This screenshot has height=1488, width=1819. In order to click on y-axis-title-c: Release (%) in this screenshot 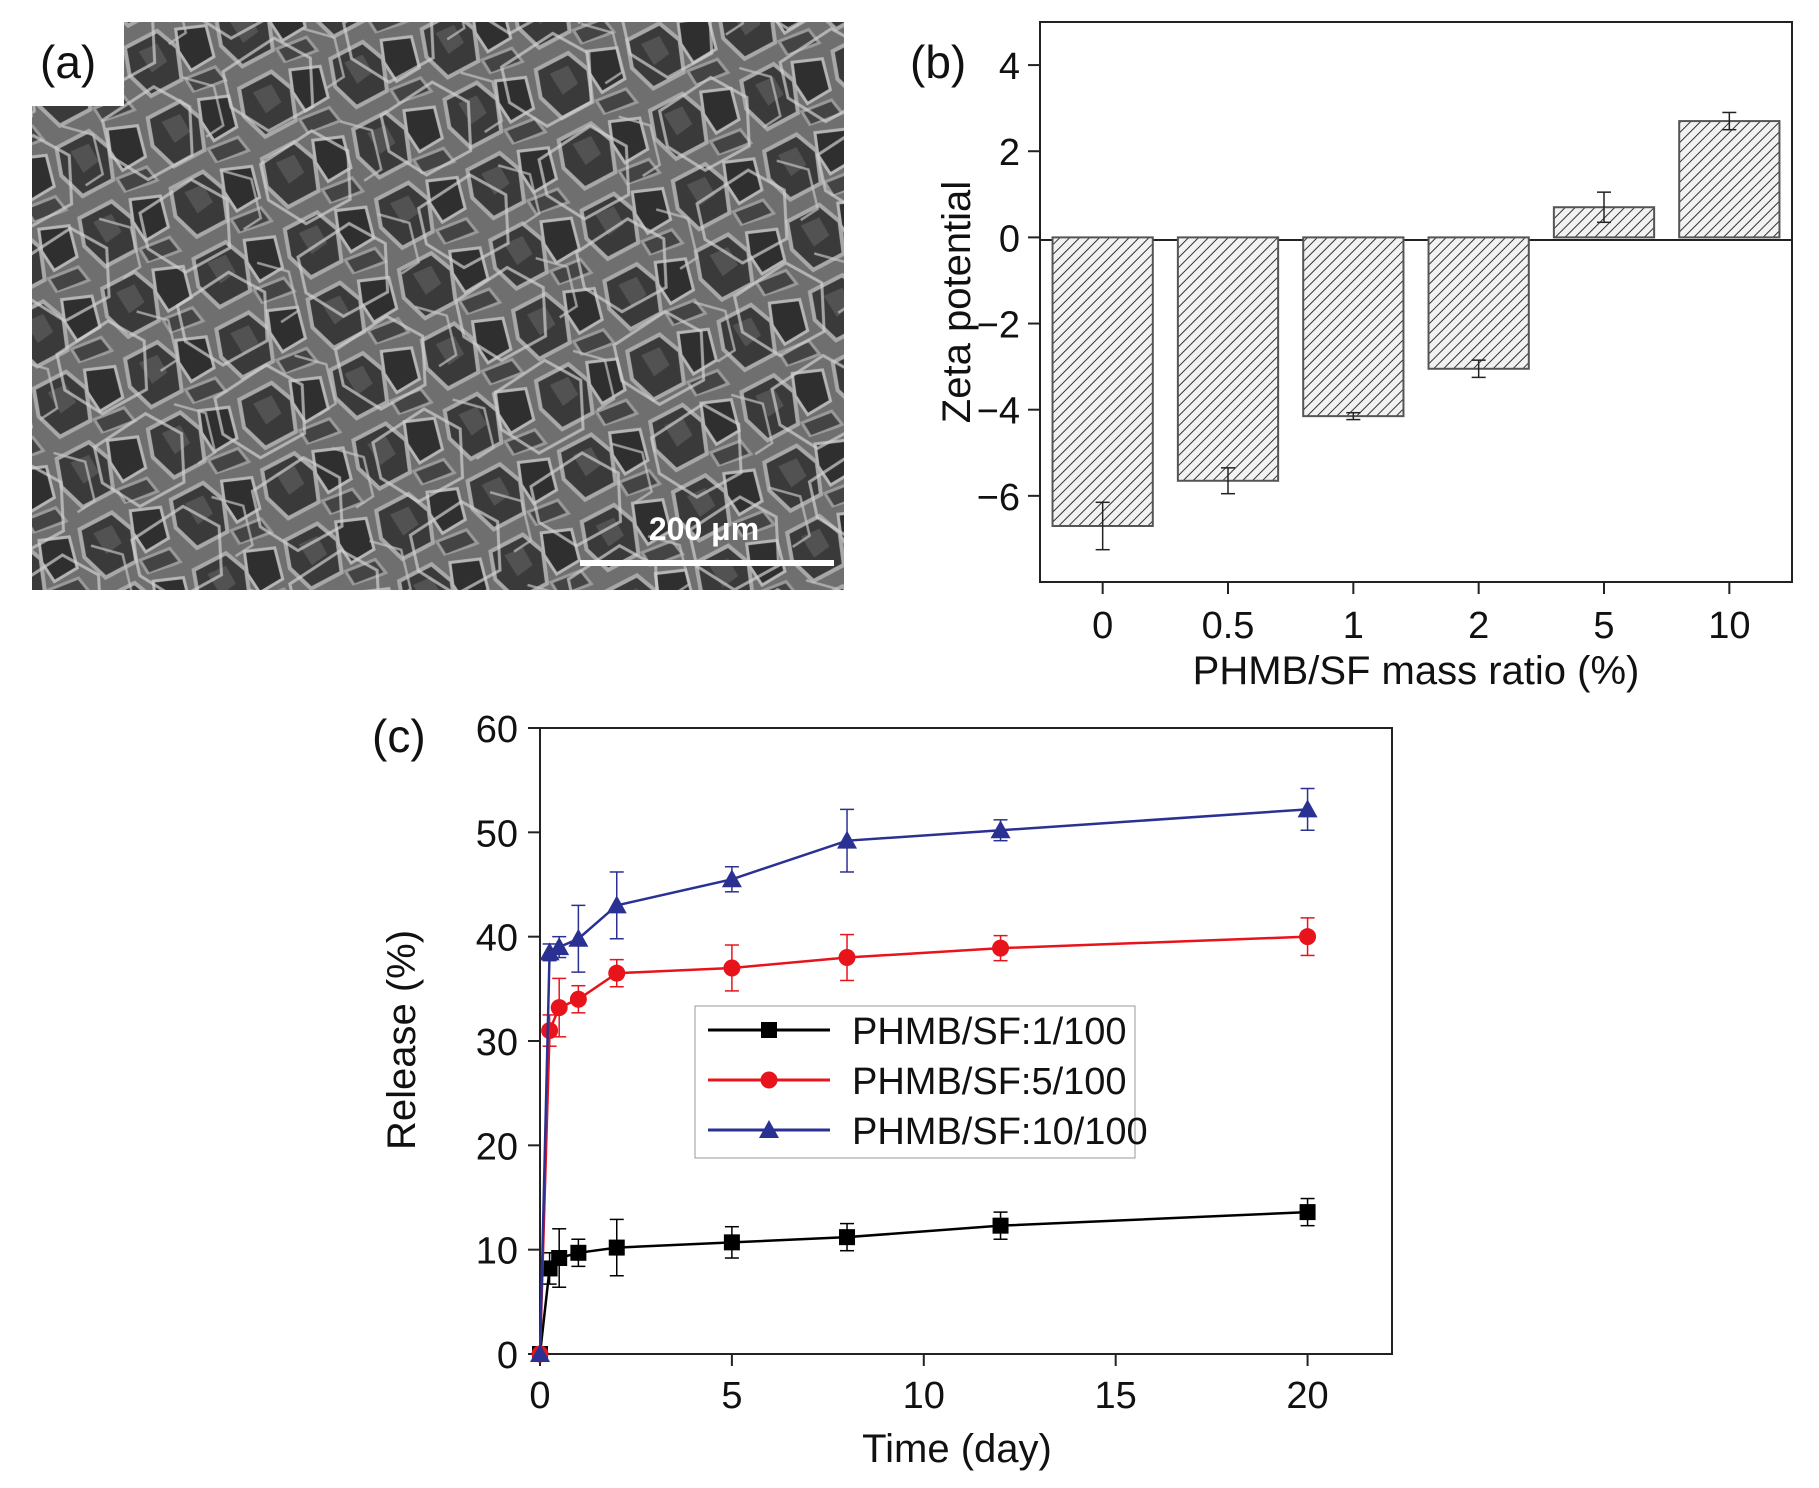, I will do `click(402, 1040)`.